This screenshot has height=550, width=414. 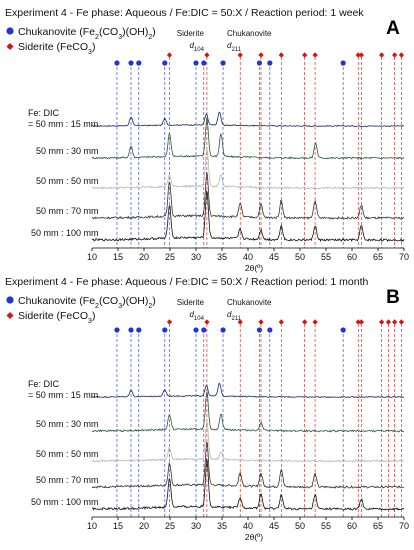 I want to click on legend-siderite: Siderite (FeCO3), so click(x=56, y=317).